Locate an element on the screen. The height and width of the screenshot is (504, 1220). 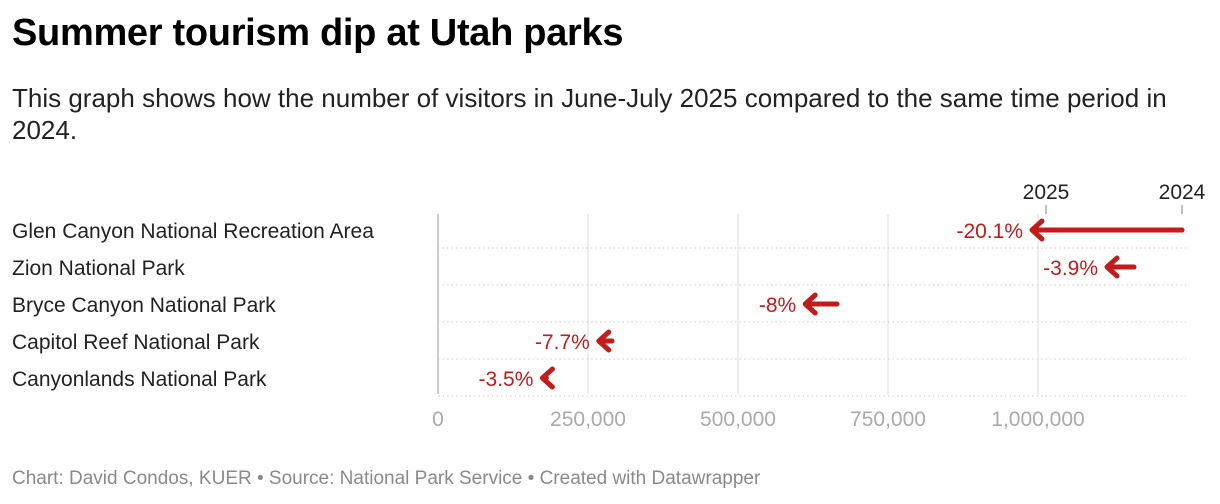
x-tick-label: 500,000 is located at coordinates (738, 419).